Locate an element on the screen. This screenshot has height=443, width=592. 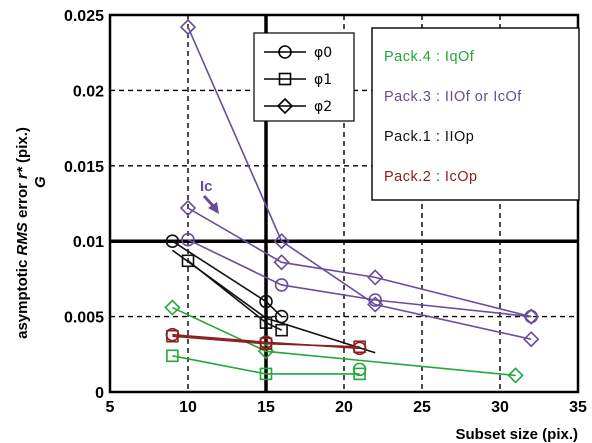
x-tick-label: 10 is located at coordinates (188, 407).